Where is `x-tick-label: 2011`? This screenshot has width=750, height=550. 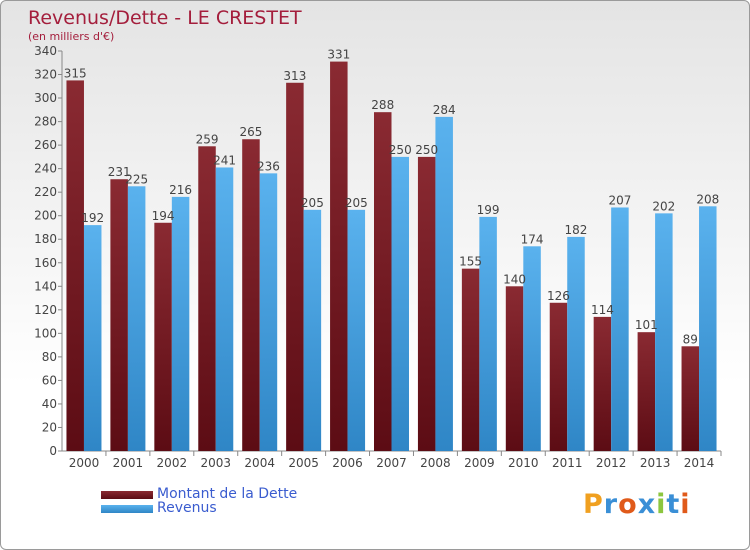
x-tick-label: 2011 is located at coordinates (567, 463).